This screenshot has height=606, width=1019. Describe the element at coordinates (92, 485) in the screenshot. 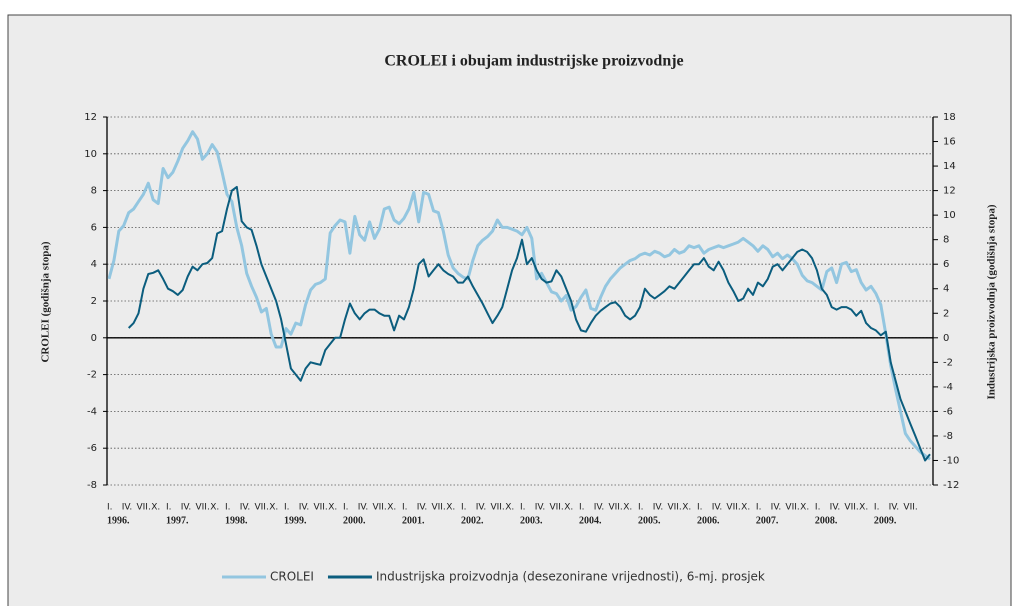

I see `y-tick-label: -8` at that location.